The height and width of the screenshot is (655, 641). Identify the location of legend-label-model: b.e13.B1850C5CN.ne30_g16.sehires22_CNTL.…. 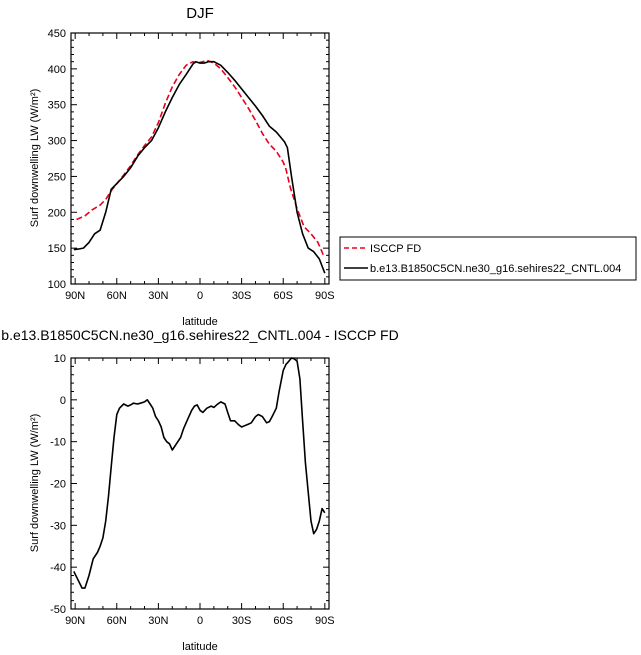
(495, 269).